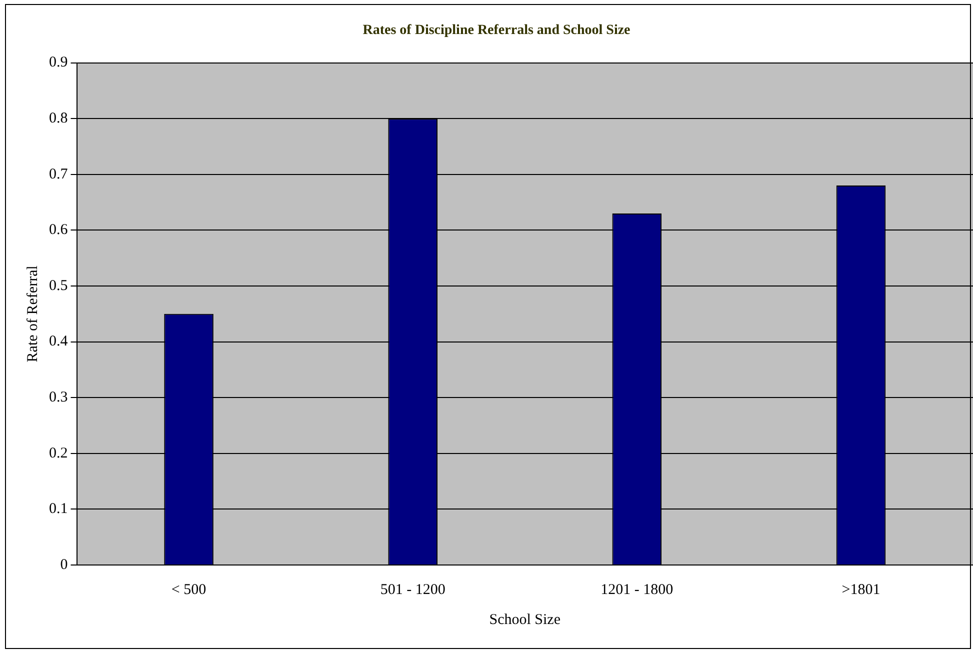 This screenshot has height=653, width=973. What do you see at coordinates (64, 564) in the screenshot?
I see `y-tick-label: 0` at bounding box center [64, 564].